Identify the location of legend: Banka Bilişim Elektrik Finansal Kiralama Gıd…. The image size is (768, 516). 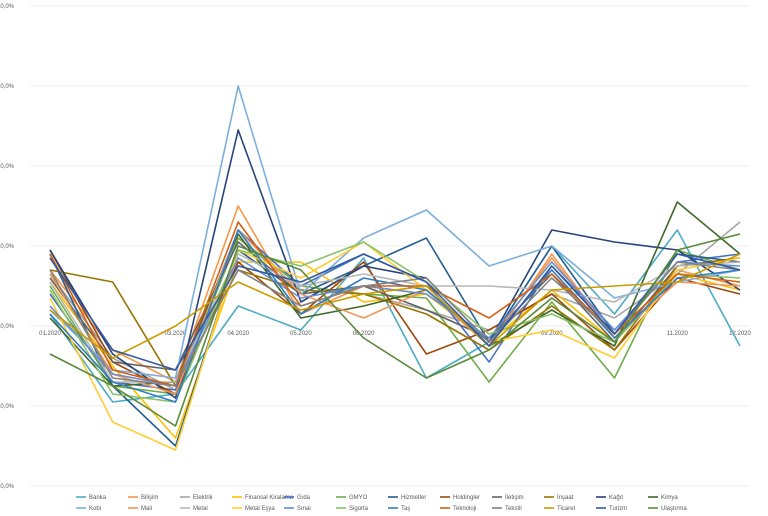
(381, 503).